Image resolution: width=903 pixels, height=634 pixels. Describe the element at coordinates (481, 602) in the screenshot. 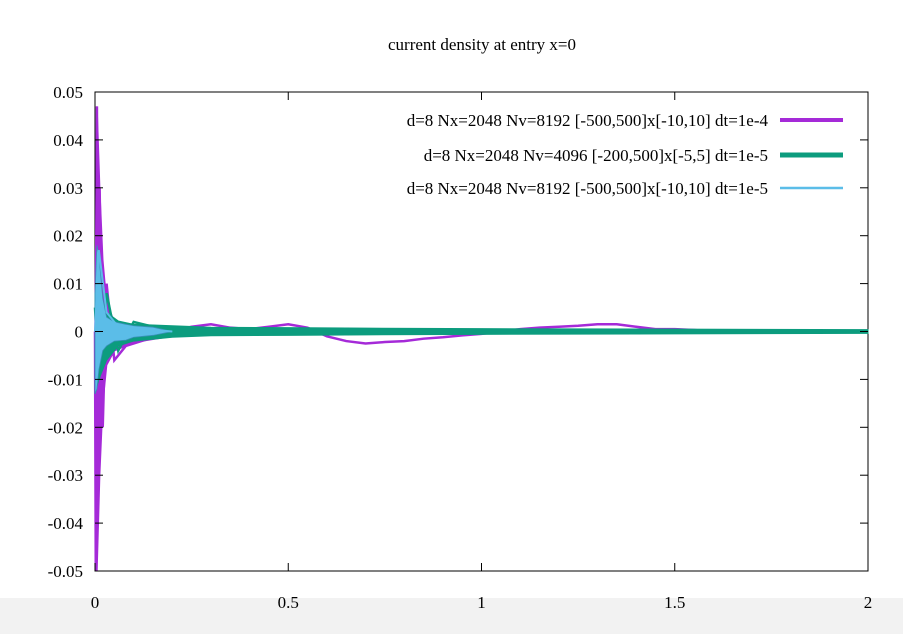

I see `x-tick-label: 1` at that location.